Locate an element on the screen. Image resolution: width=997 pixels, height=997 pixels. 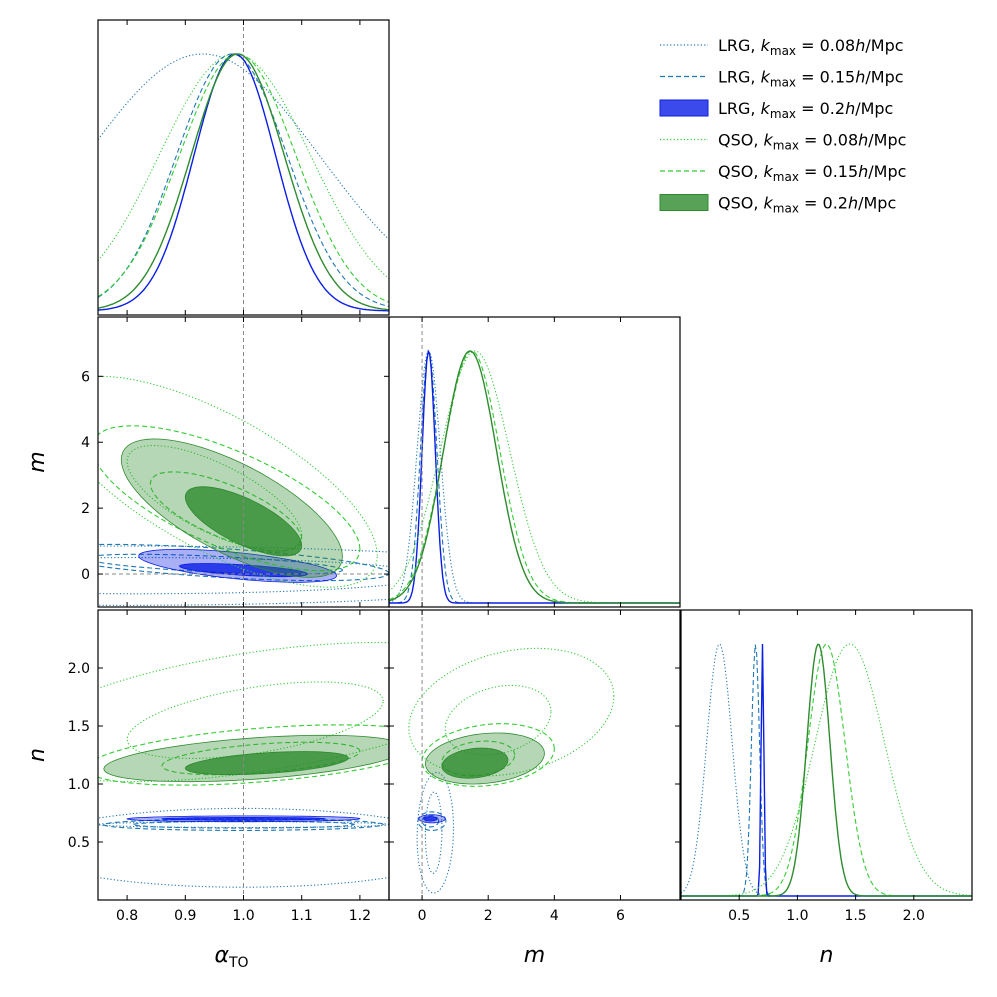
legend-label-qso015: QSO, kmax = 0.15h/Mpc is located at coordinates (812, 173).